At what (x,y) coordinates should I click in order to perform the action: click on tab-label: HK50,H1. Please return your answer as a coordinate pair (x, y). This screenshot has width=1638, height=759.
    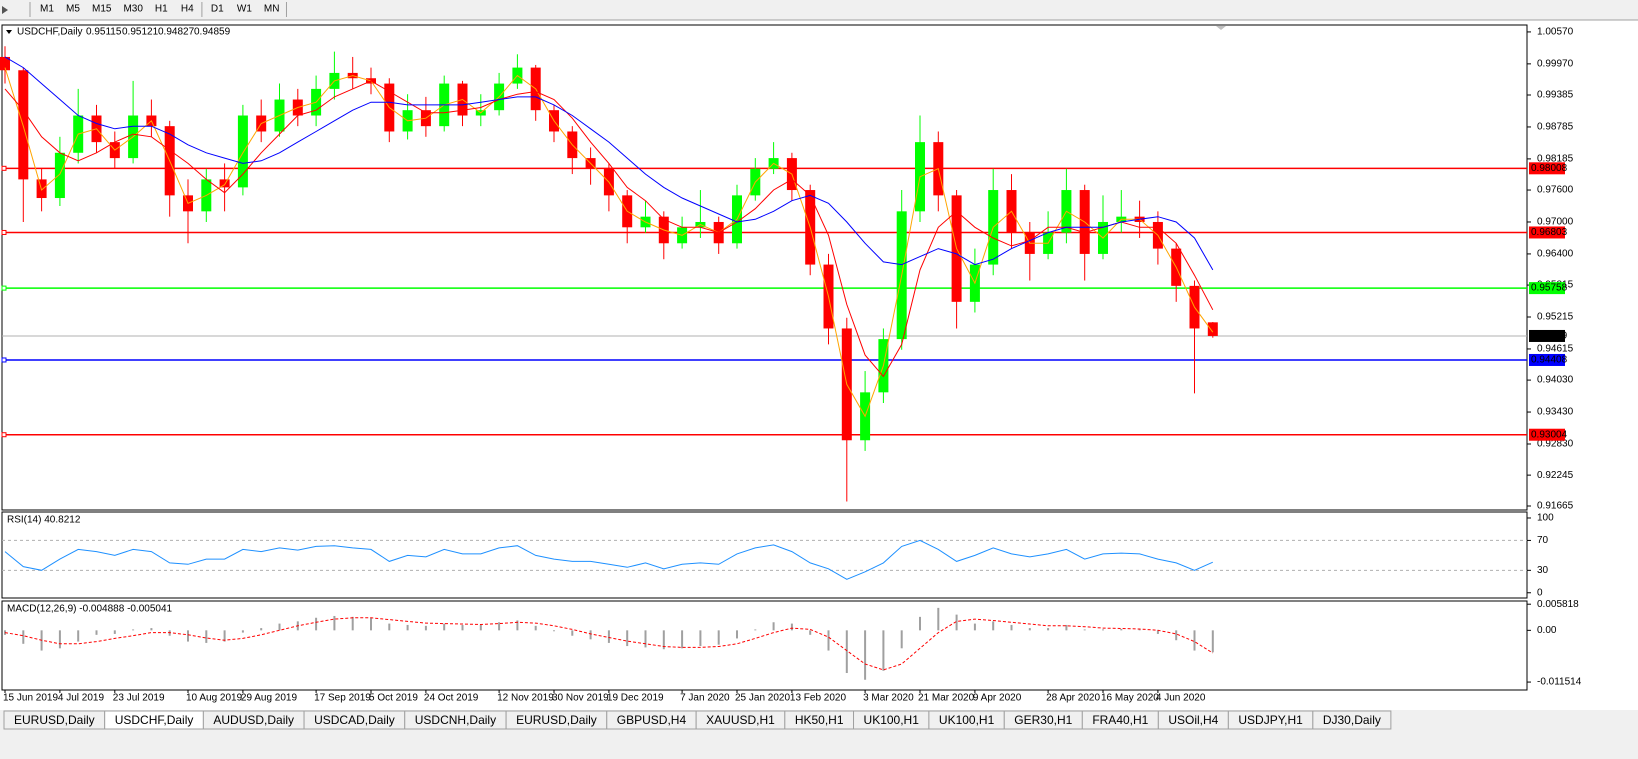
    Looking at the image, I should click on (819, 720).